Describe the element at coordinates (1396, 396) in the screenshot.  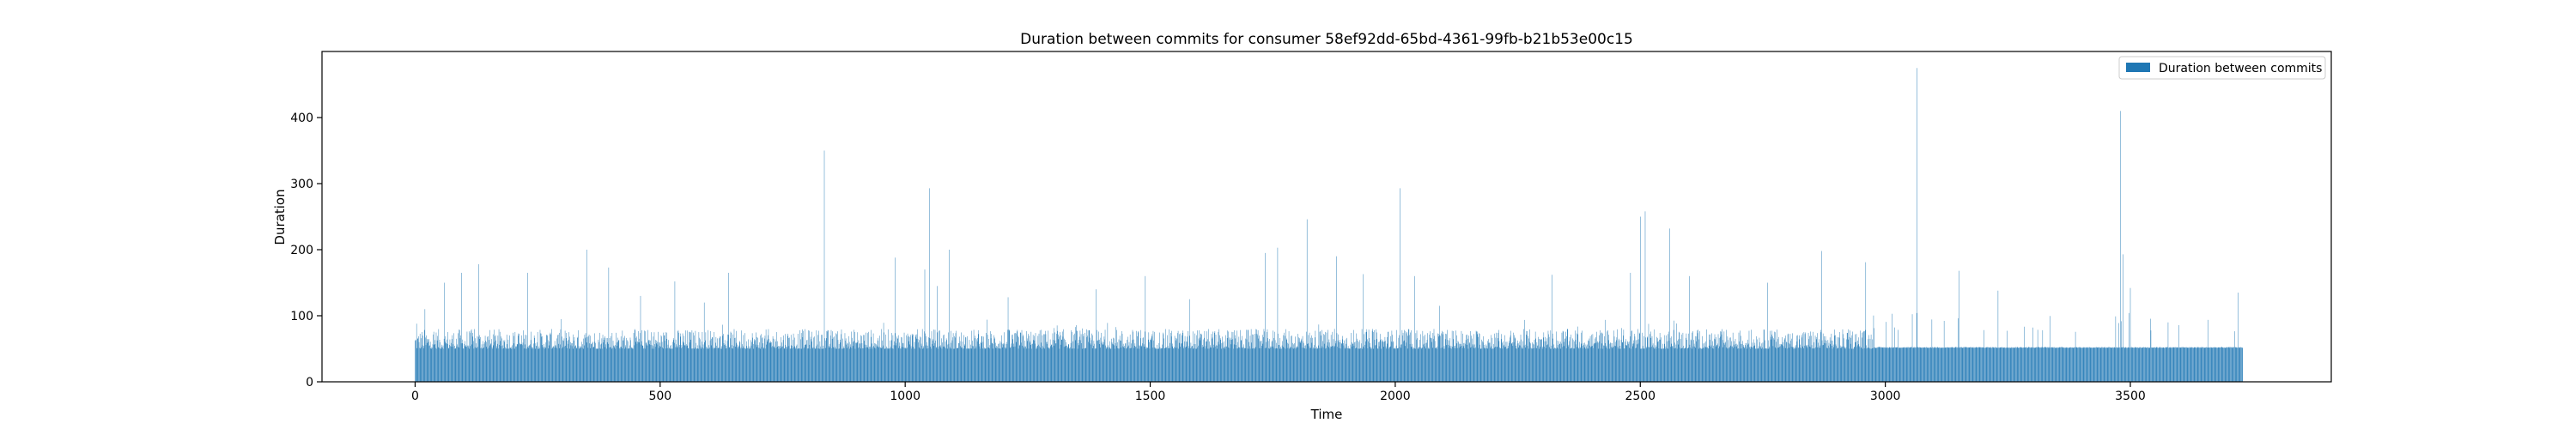
I see `x-tick-label: 2000` at that location.